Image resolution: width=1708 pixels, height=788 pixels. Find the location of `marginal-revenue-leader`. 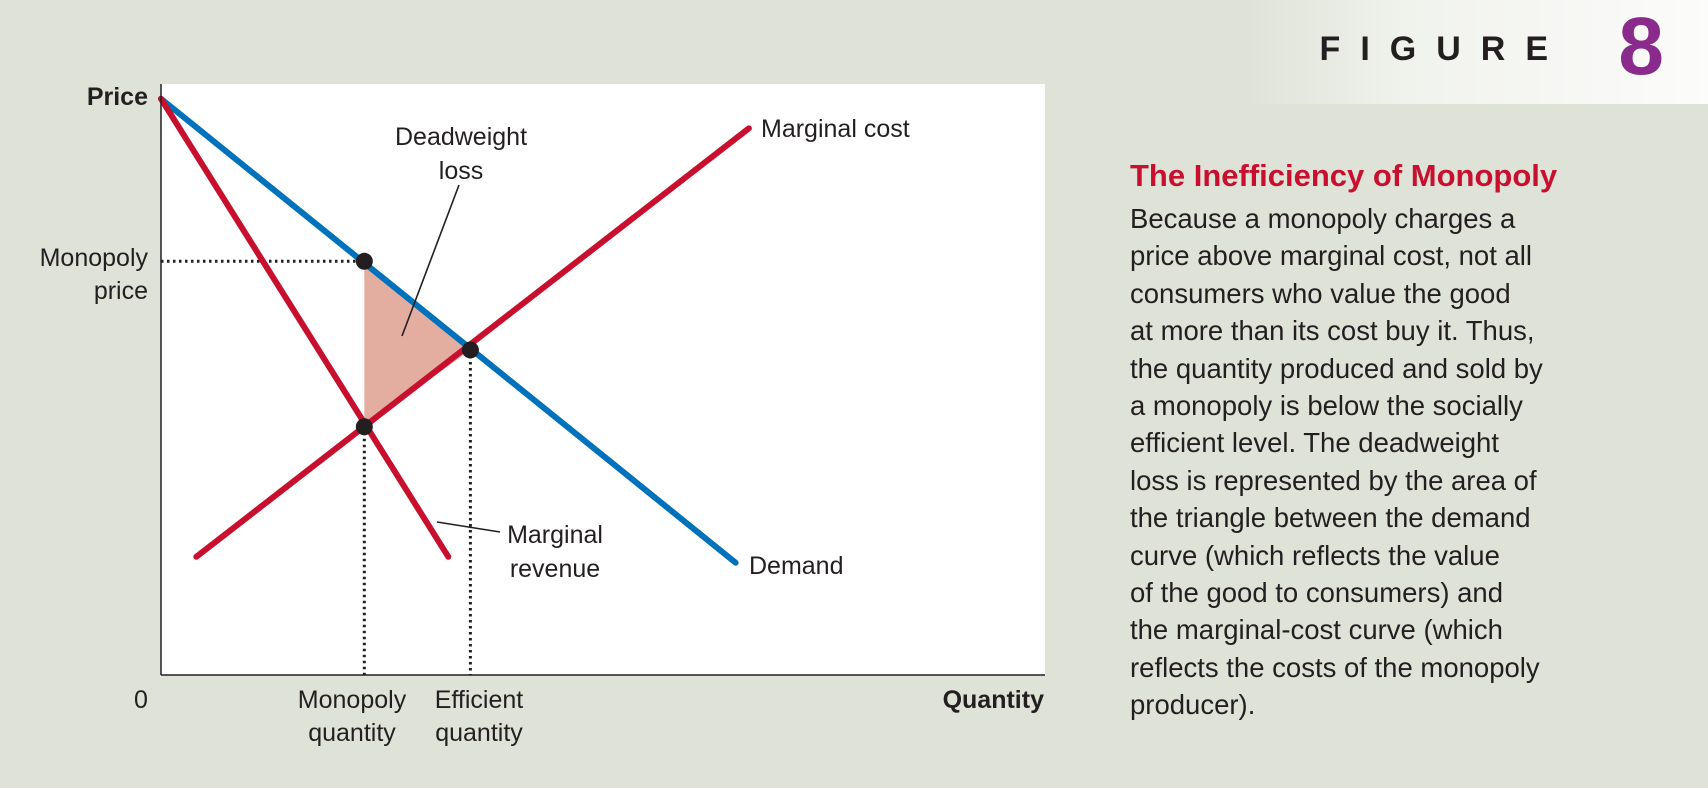

marginal-revenue-leader is located at coordinates (468, 527).